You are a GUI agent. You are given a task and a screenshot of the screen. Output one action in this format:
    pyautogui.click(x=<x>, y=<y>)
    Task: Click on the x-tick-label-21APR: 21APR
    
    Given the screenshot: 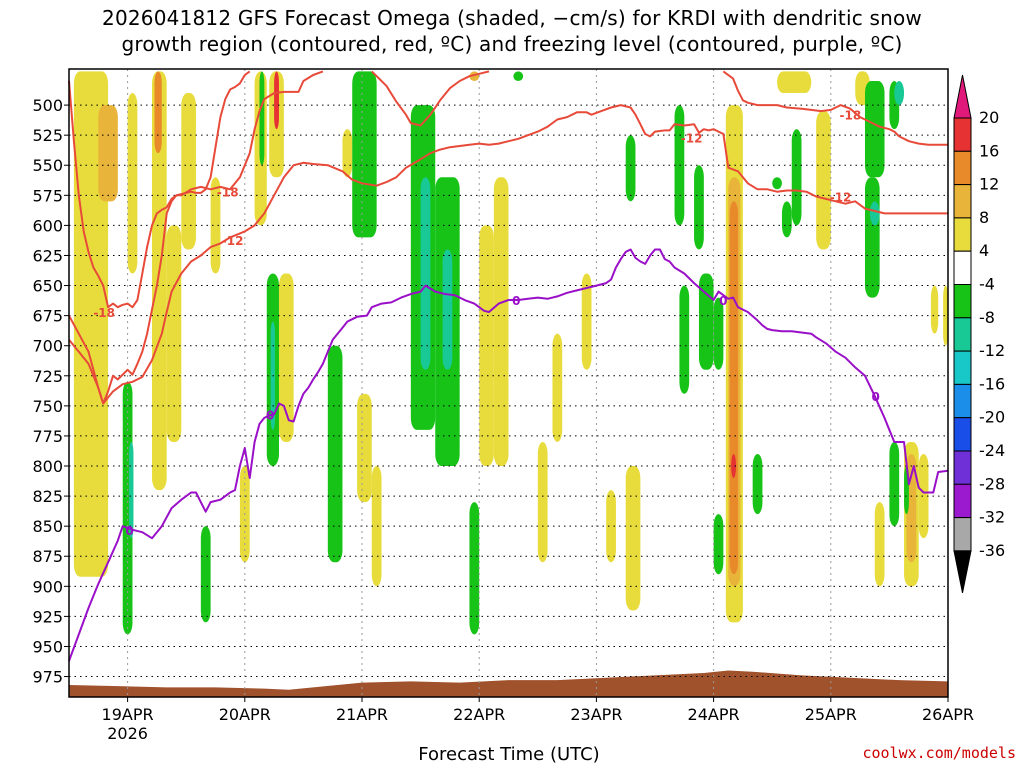 What is the action you would take?
    pyautogui.click(x=362, y=714)
    